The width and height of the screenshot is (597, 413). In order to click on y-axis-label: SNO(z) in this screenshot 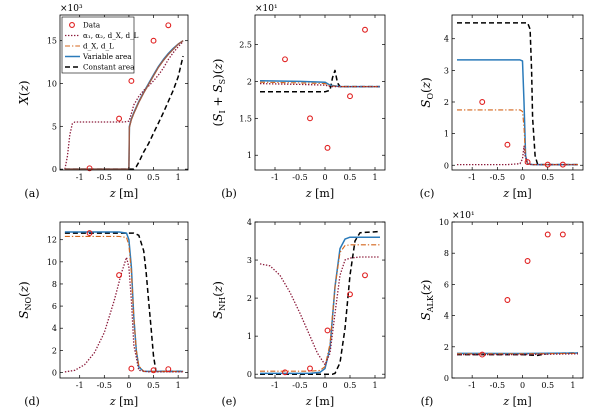, I will do `click(25, 300)`.